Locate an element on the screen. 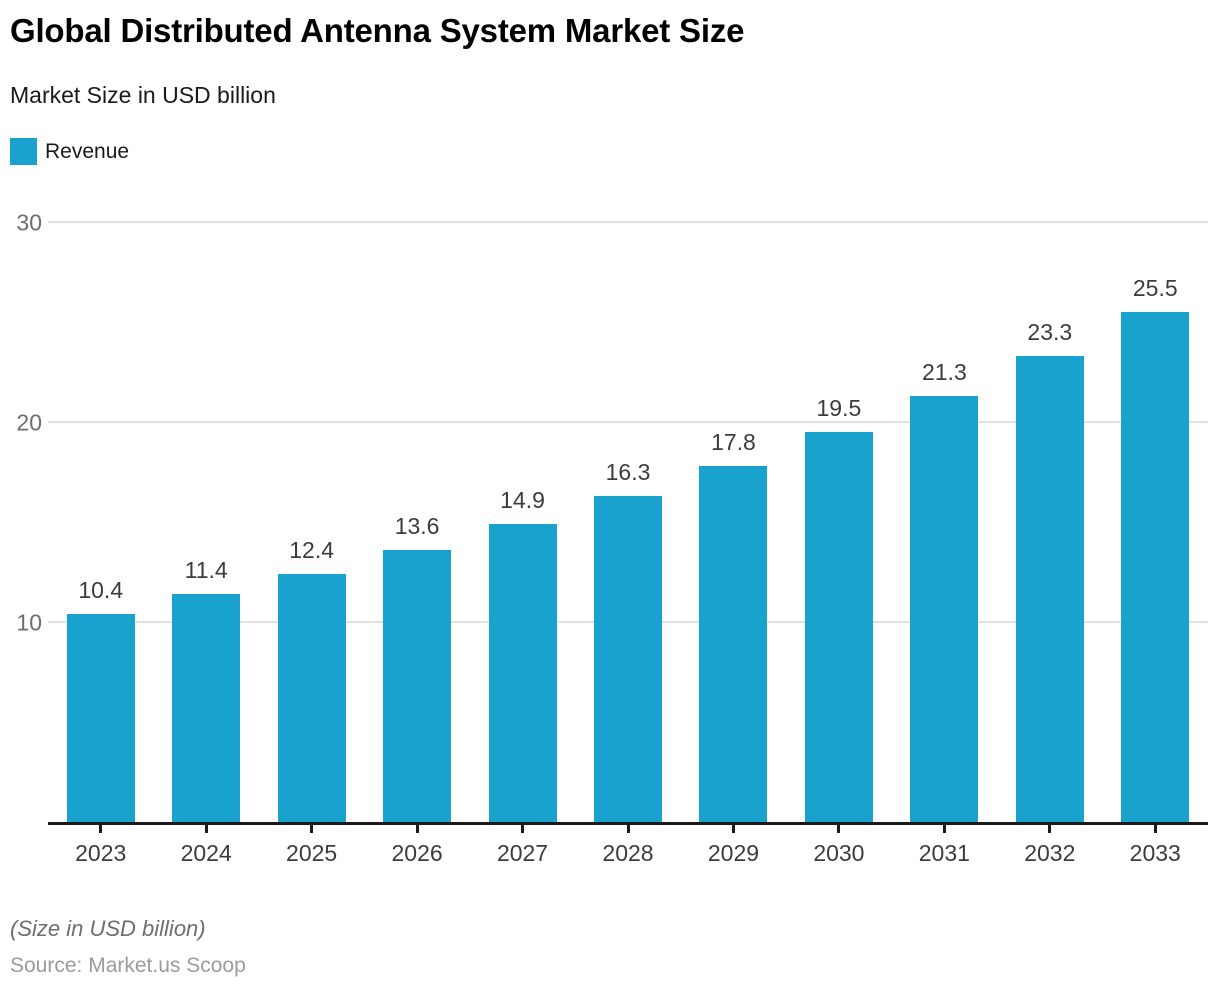  legend: Revenue is located at coordinates (69, 151).